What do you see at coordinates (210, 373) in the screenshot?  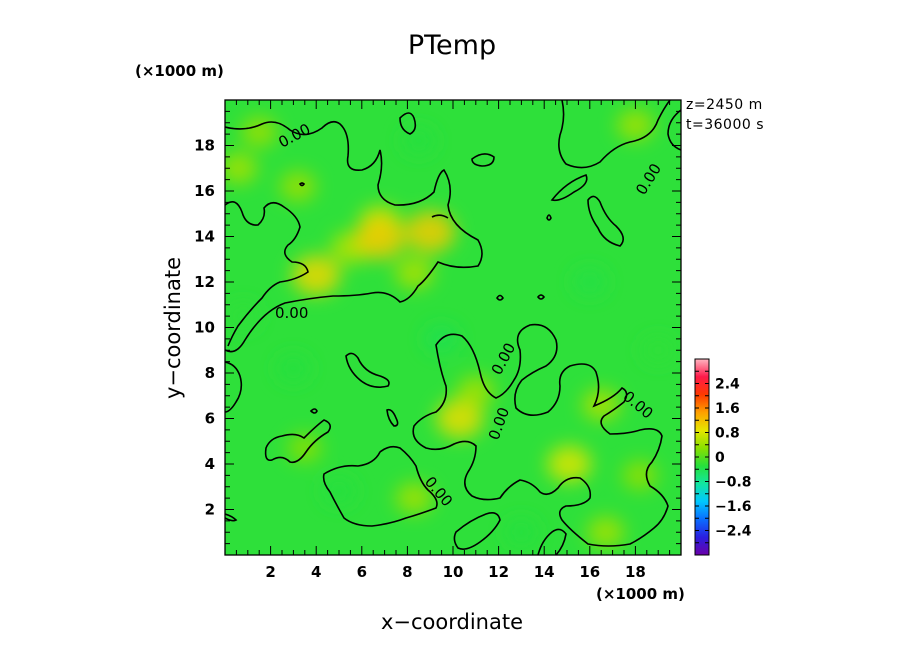 I see `y-tick-label: 8` at bounding box center [210, 373].